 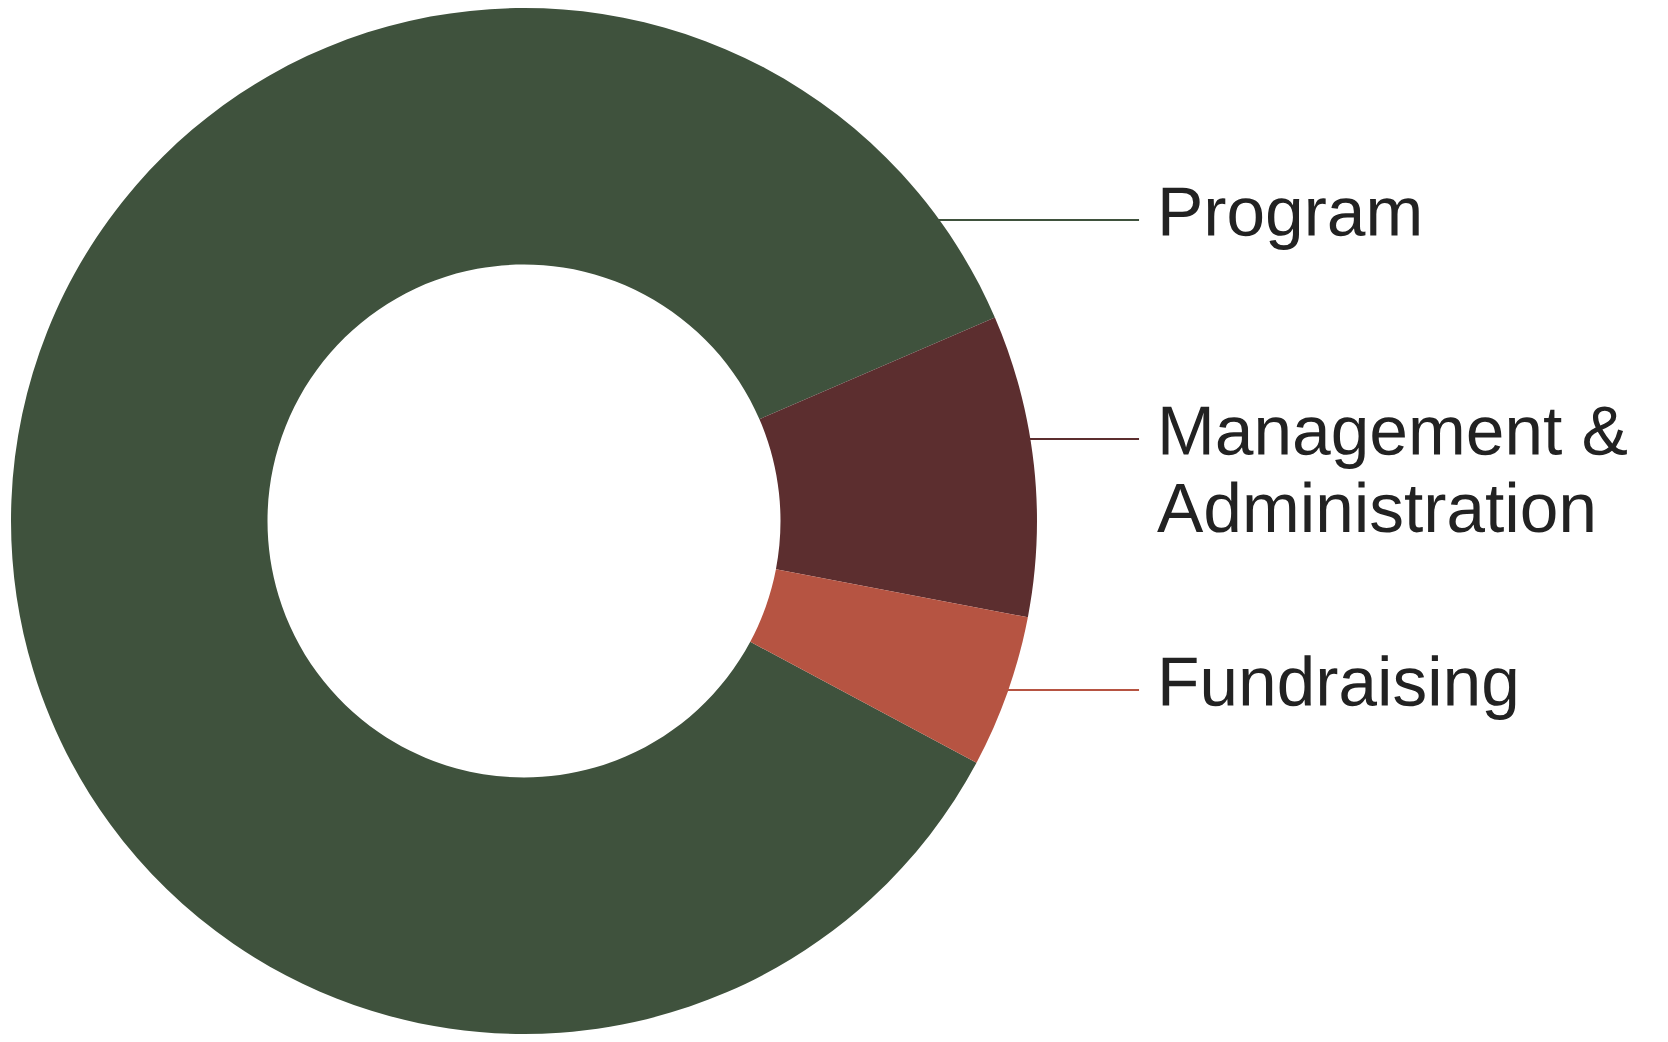 I want to click on slice-label: Management & Administration, so click(x=1392, y=469).